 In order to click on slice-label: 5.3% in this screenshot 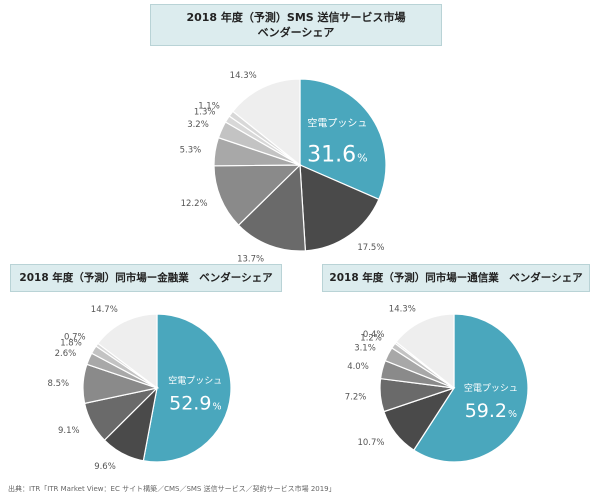, I will do `click(191, 150)`.